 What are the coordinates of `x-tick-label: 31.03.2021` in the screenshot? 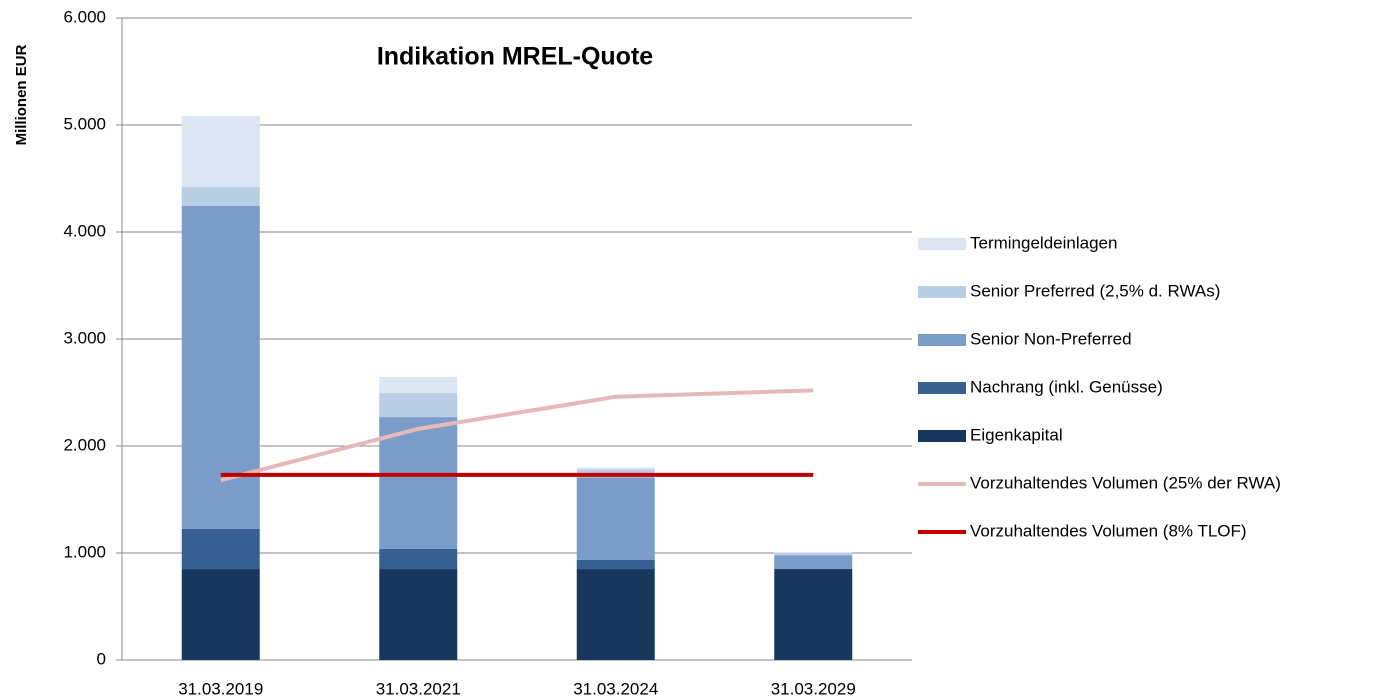 It's located at (418, 688).